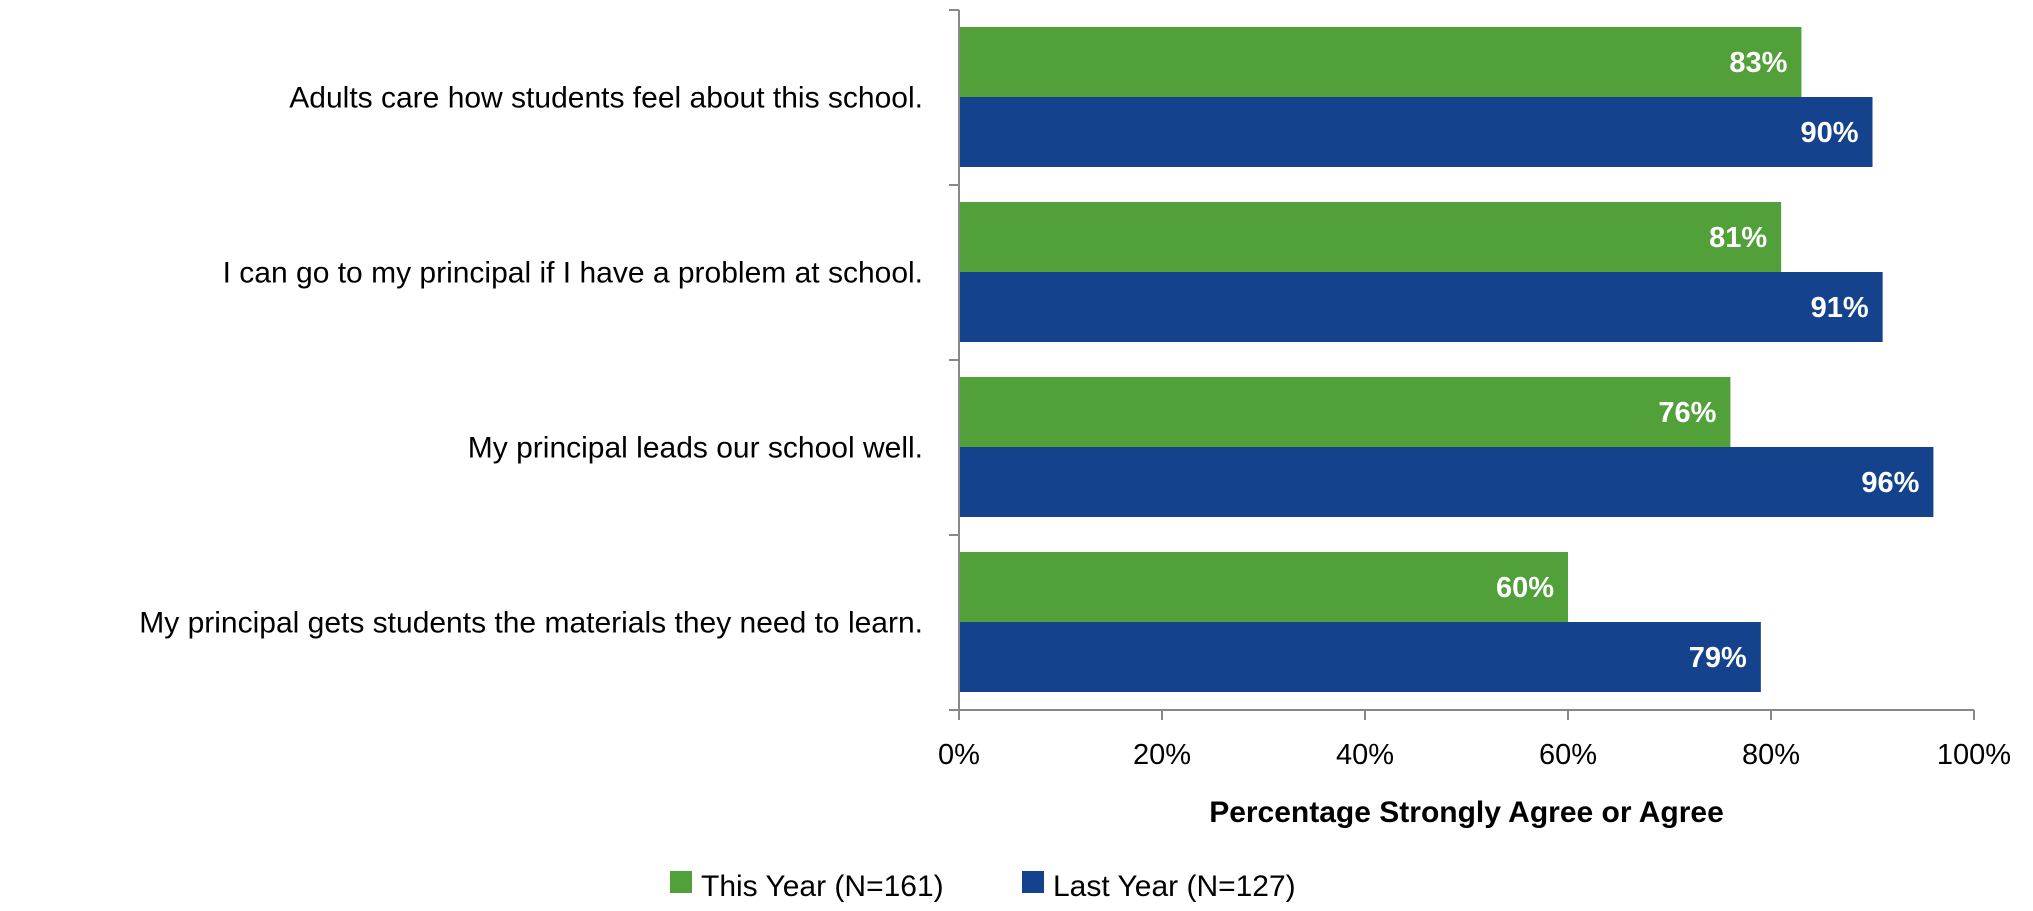 This screenshot has width=2033, height=911. Describe the element at coordinates (1758, 63) in the screenshot. I see `data-label-this-year-1: 83%` at that location.